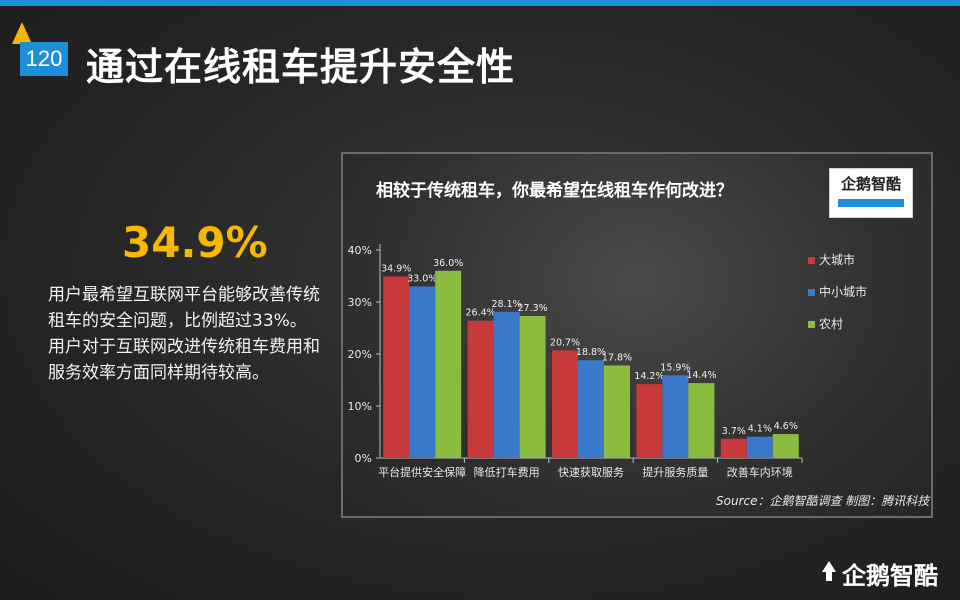 The height and width of the screenshot is (600, 960). I want to click on brand-logo: 企鹅智酷, so click(890, 576).